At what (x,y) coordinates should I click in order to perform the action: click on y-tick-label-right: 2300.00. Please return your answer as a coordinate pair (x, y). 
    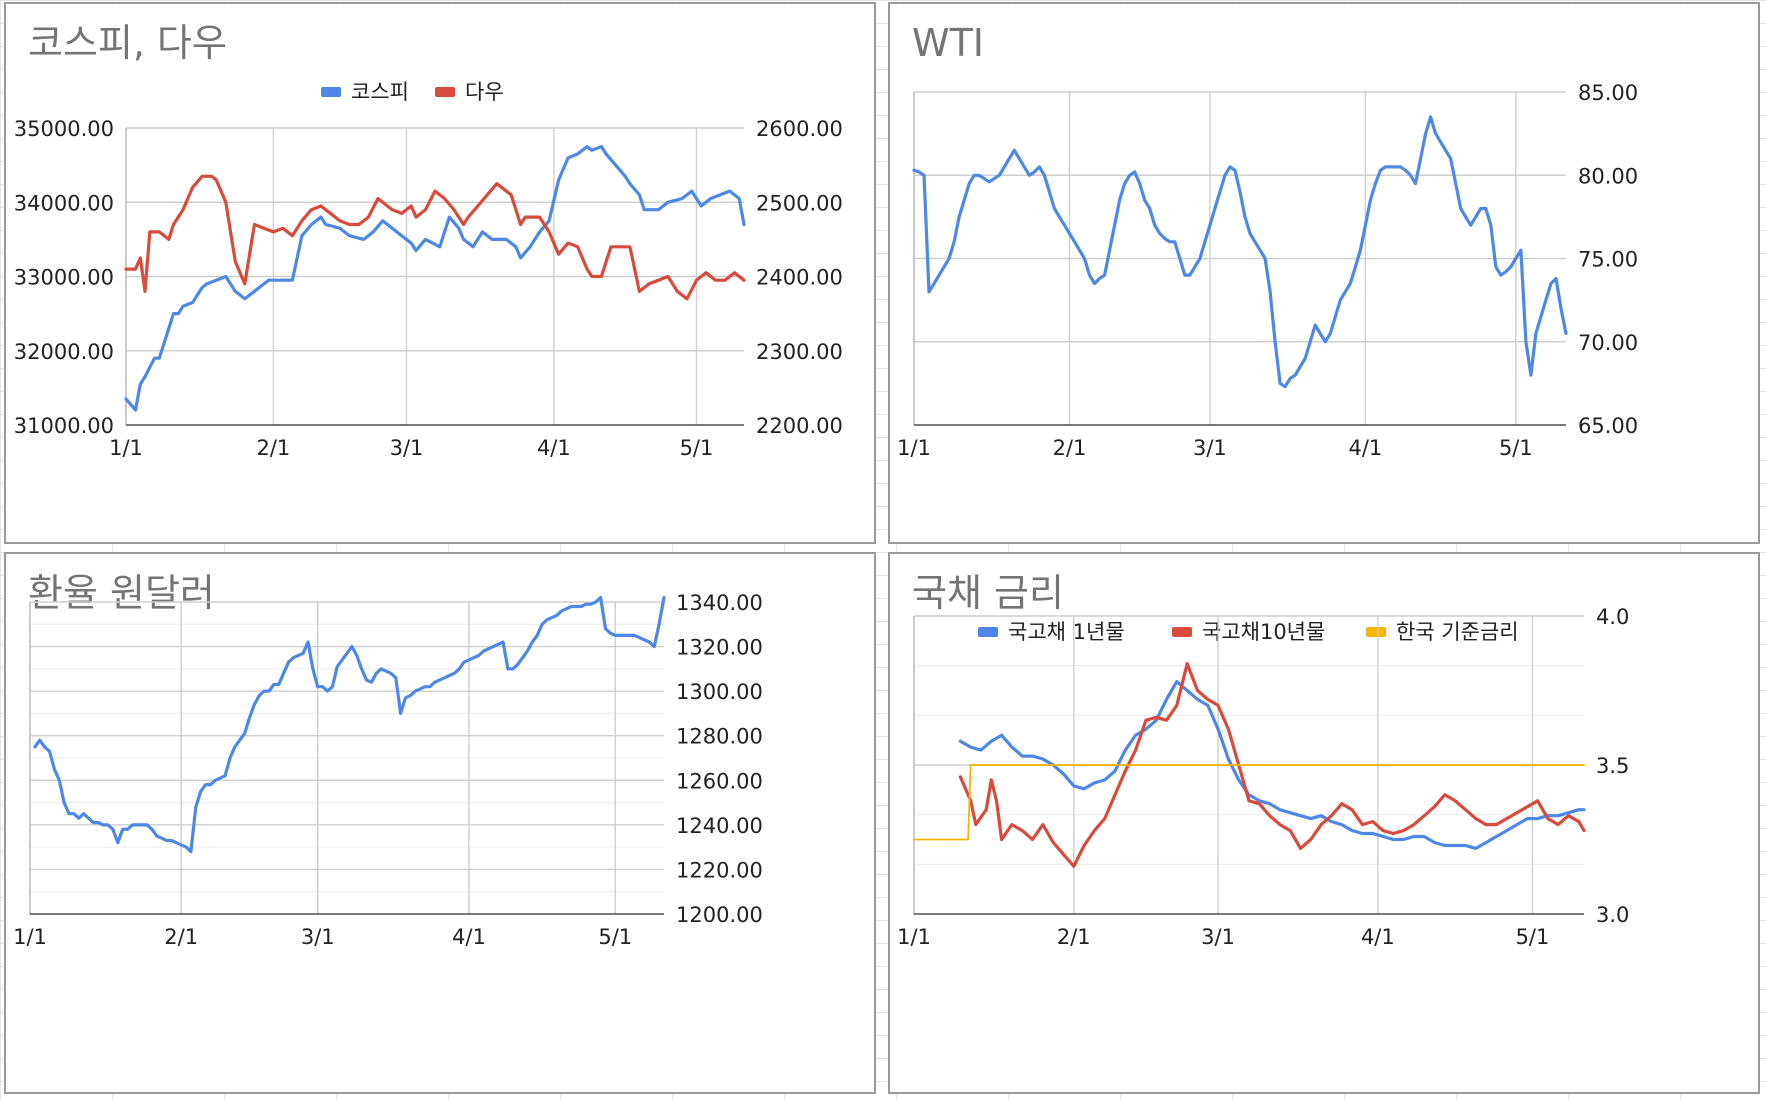
    Looking at the image, I should click on (799, 352).